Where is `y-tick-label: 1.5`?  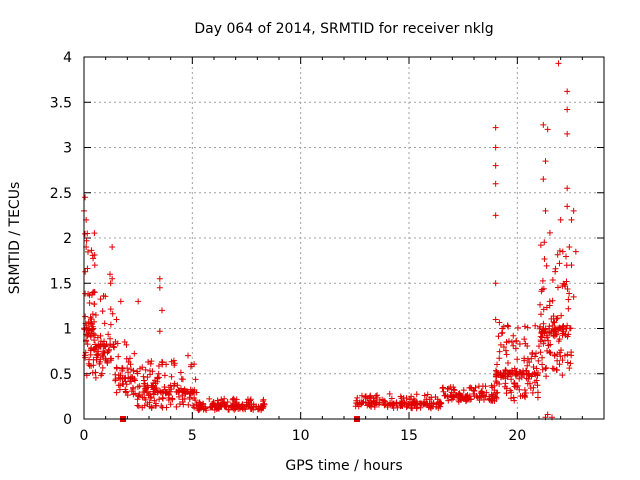 y-tick-label: 1.5 is located at coordinates (61, 284).